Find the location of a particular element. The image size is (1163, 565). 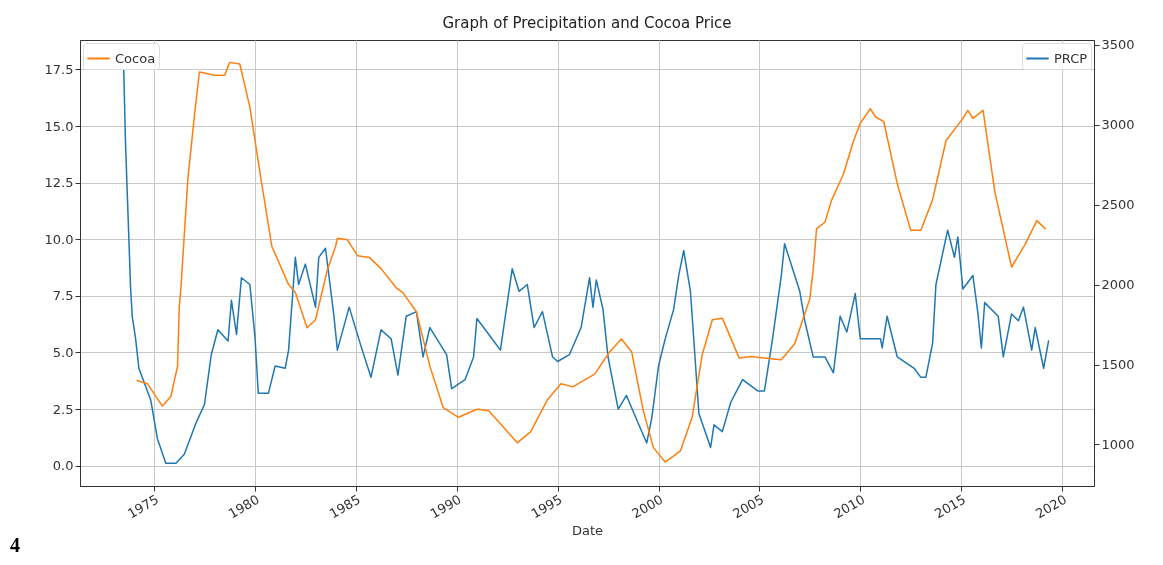

y2-tick-label: 2000 is located at coordinates (1118, 285).